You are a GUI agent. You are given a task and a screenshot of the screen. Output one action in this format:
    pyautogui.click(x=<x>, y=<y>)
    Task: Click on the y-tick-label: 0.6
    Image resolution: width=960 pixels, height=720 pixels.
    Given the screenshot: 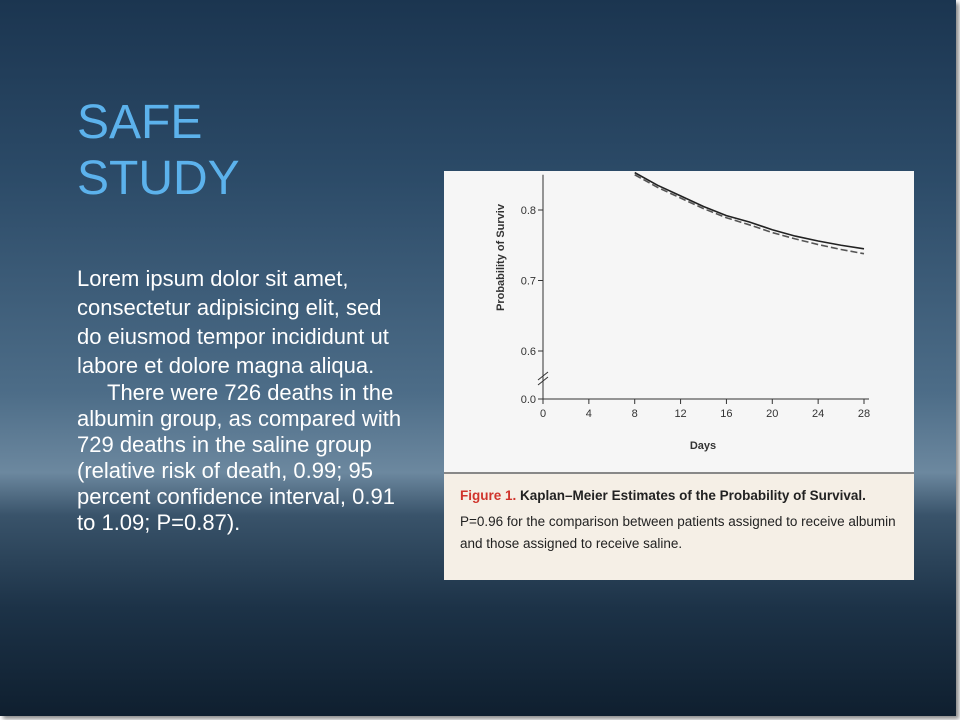 What is the action you would take?
    pyautogui.click(x=528, y=352)
    